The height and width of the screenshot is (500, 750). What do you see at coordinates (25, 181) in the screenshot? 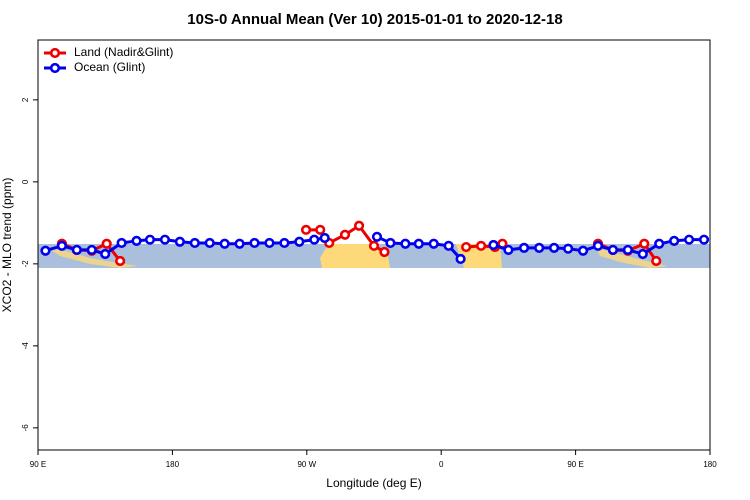
I see `y-tick-label: 0` at bounding box center [25, 181].